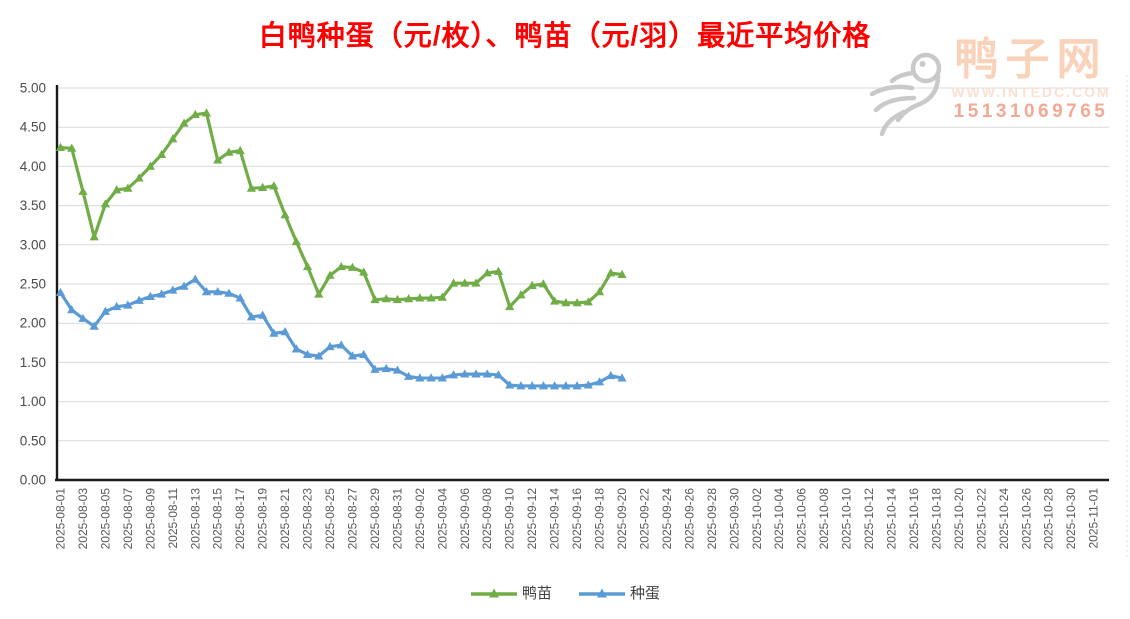 The width and height of the screenshot is (1130, 619). Describe the element at coordinates (493, 592) in the screenshot. I see `legend-marker-icon` at that location.